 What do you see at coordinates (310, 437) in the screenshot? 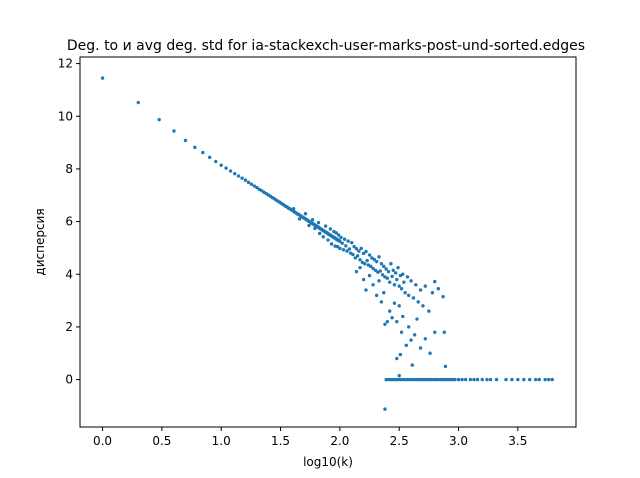
I see `x-axis-ticks: 0.0 0.5 1.0 1.5 2.0 2.5 3.0 3.5` at bounding box center [310, 437].